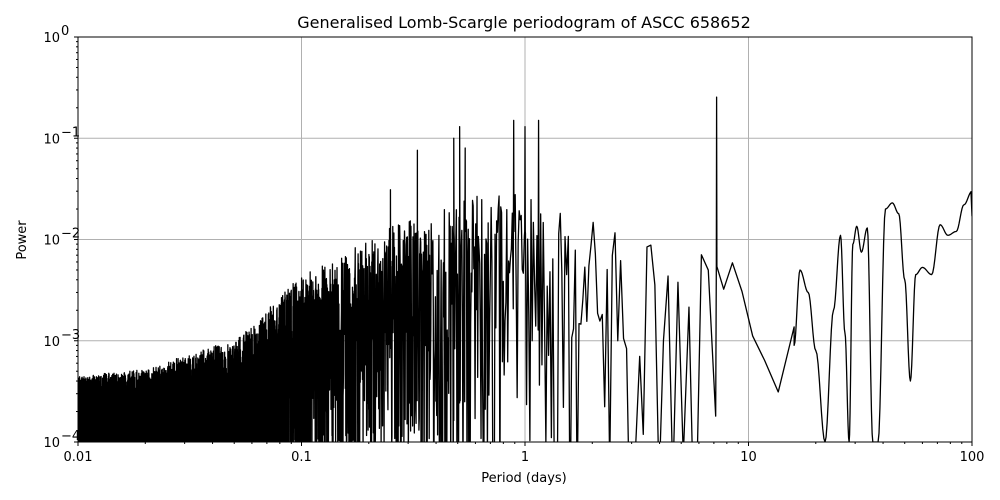 Image resolution: width=1000 pixels, height=500 pixels. Describe the element at coordinates (65, 31) in the screenshot. I see `svg-text: 0` at that location.